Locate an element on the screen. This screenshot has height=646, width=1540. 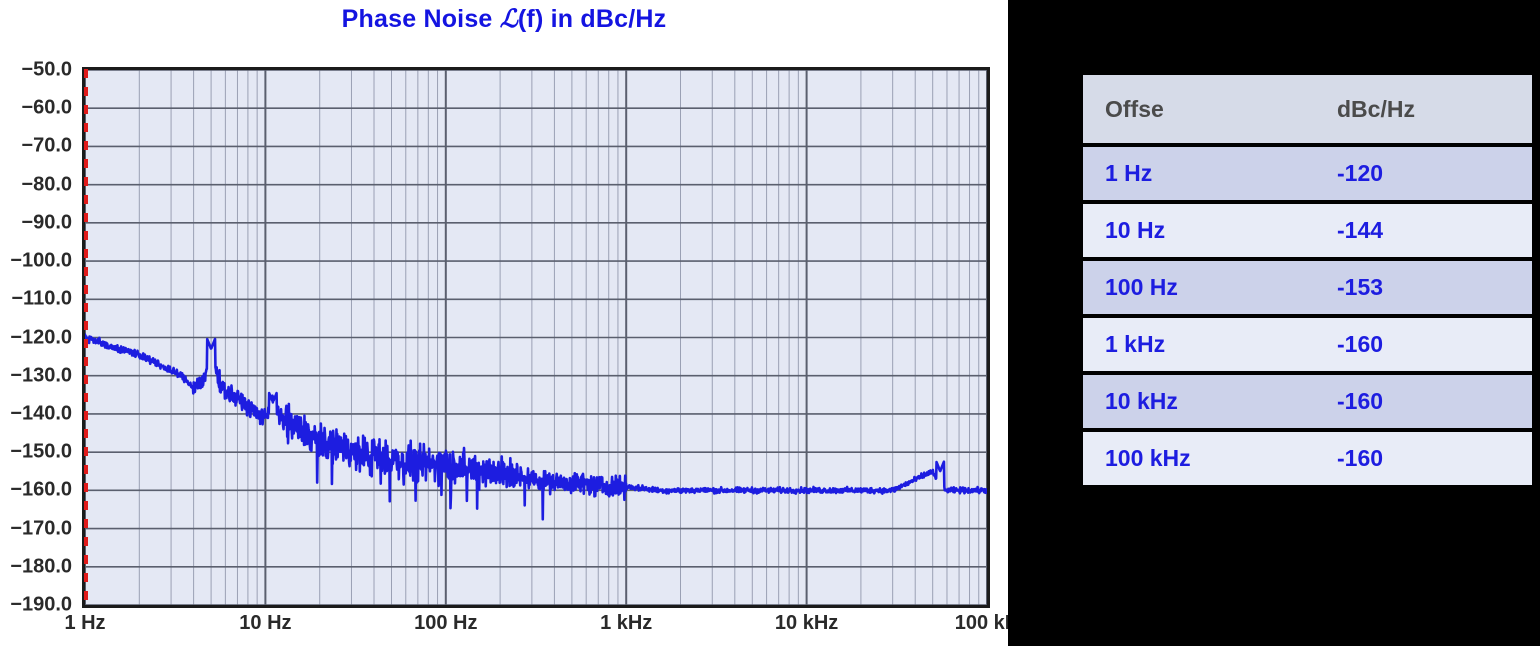
chart-title-prefix: Phase Noise is located at coordinates (420, 19).